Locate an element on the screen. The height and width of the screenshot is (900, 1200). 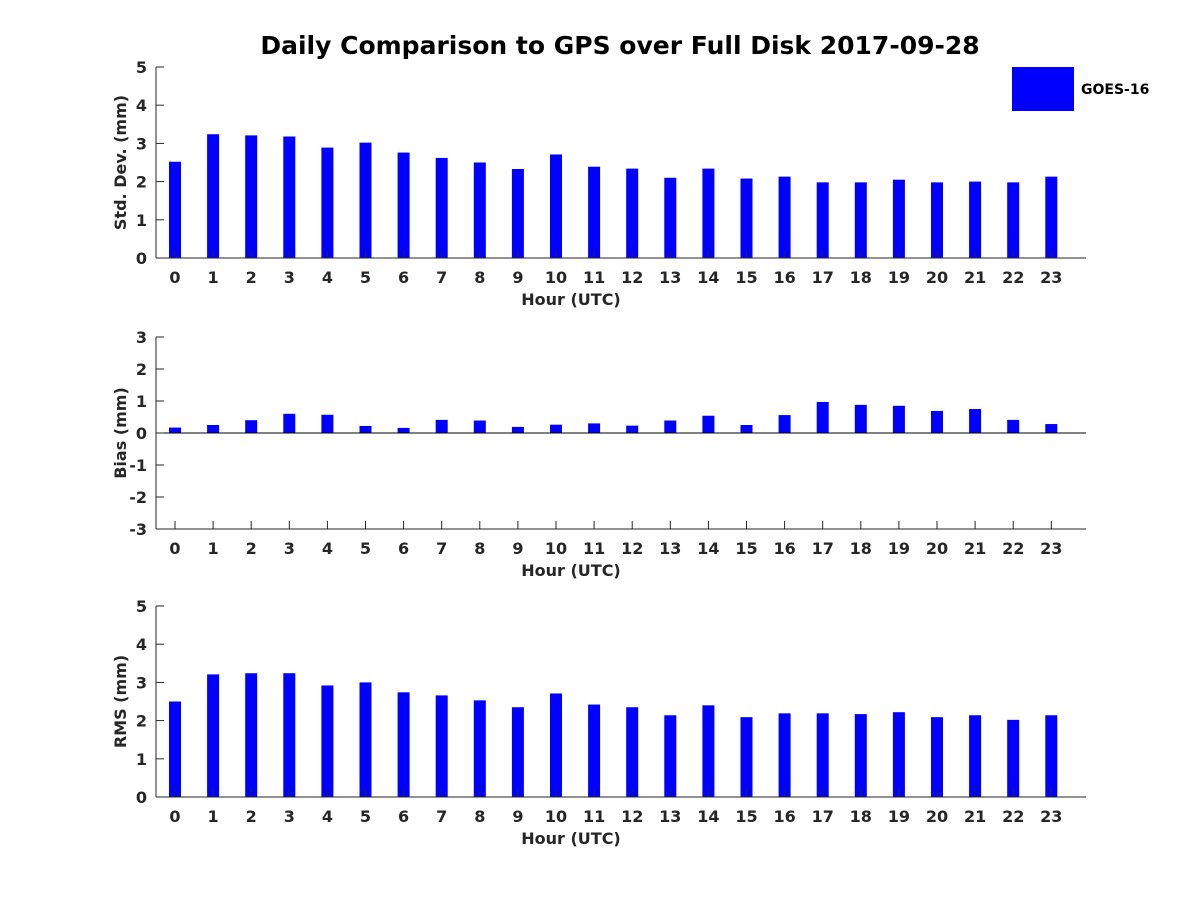
std-dev-ytick-label: 1 is located at coordinates (141, 220).